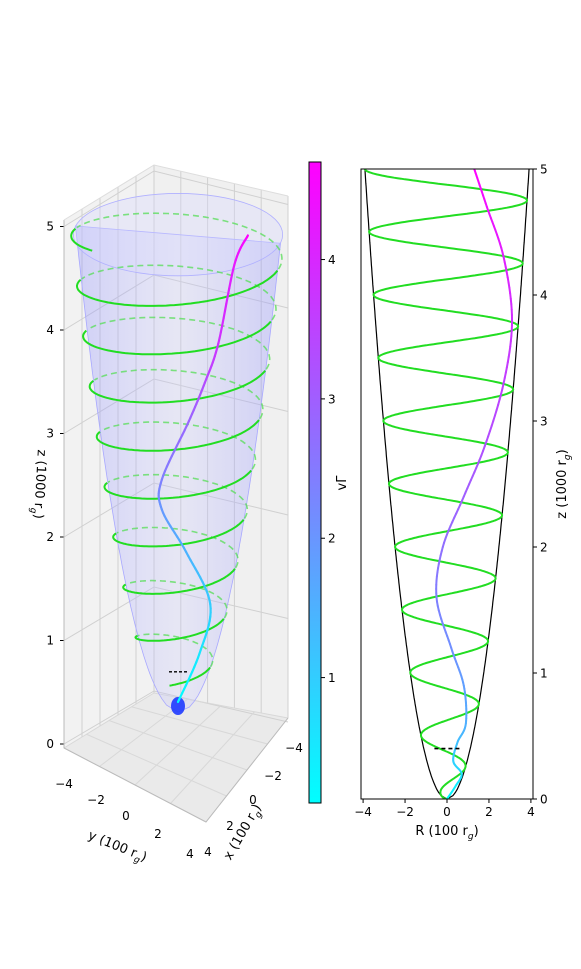  Describe the element at coordinates (273, 776) in the screenshot. I see `x-tick-label-3d-1: −2` at that location.